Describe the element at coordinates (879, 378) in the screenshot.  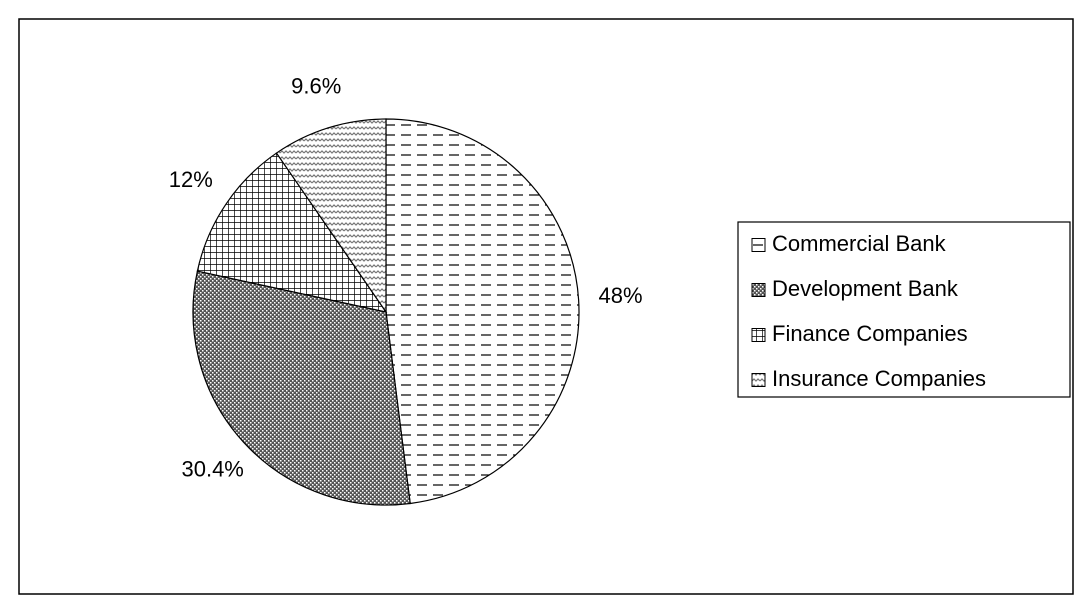
I see `legend-label: Insurance Companies` at that location.